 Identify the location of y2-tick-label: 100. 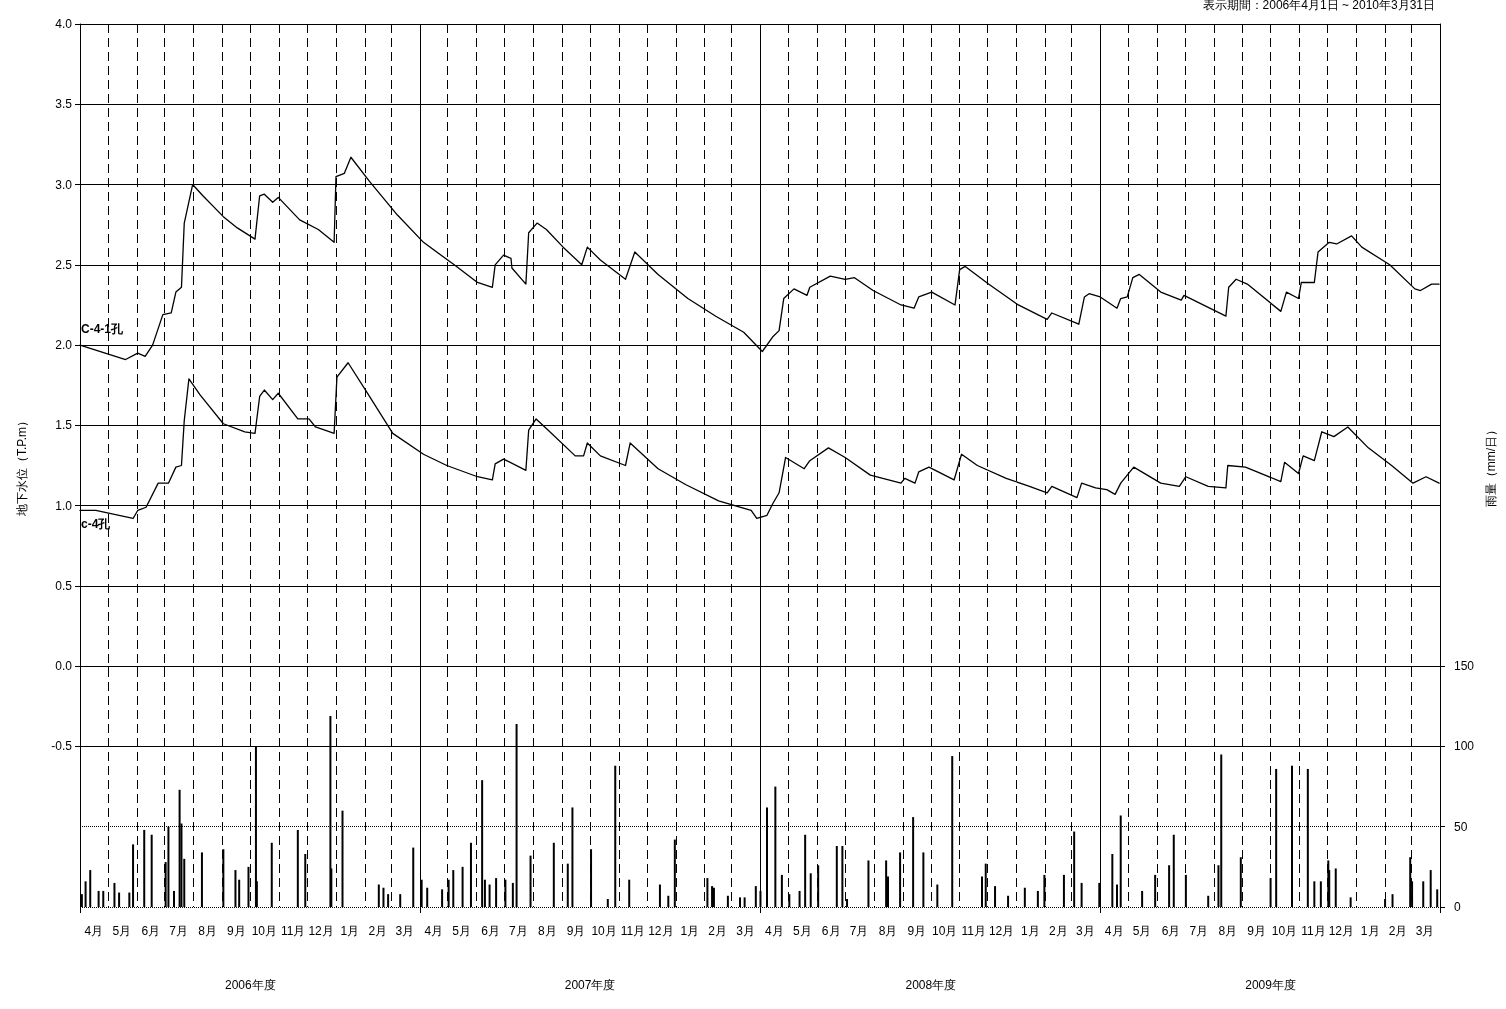
(1464, 746).